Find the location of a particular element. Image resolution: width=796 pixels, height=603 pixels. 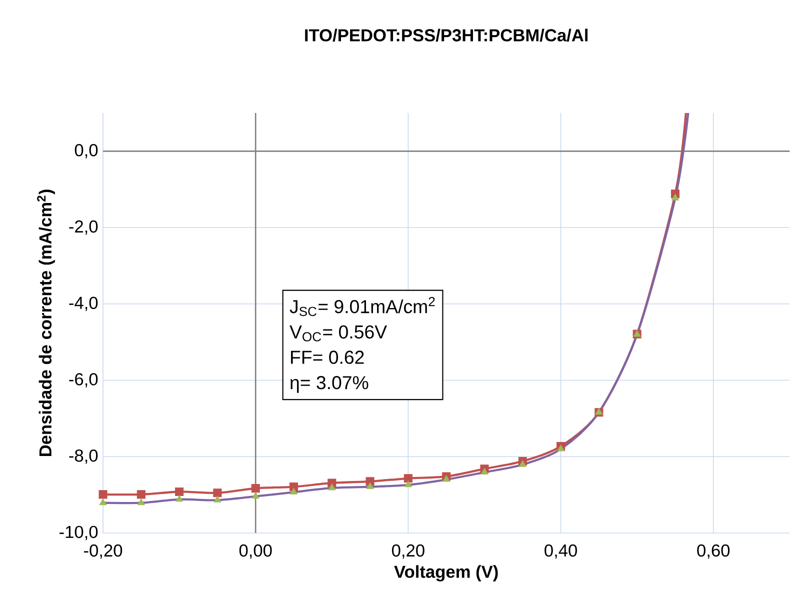

x-tick-label: 0,60 is located at coordinates (713, 551).